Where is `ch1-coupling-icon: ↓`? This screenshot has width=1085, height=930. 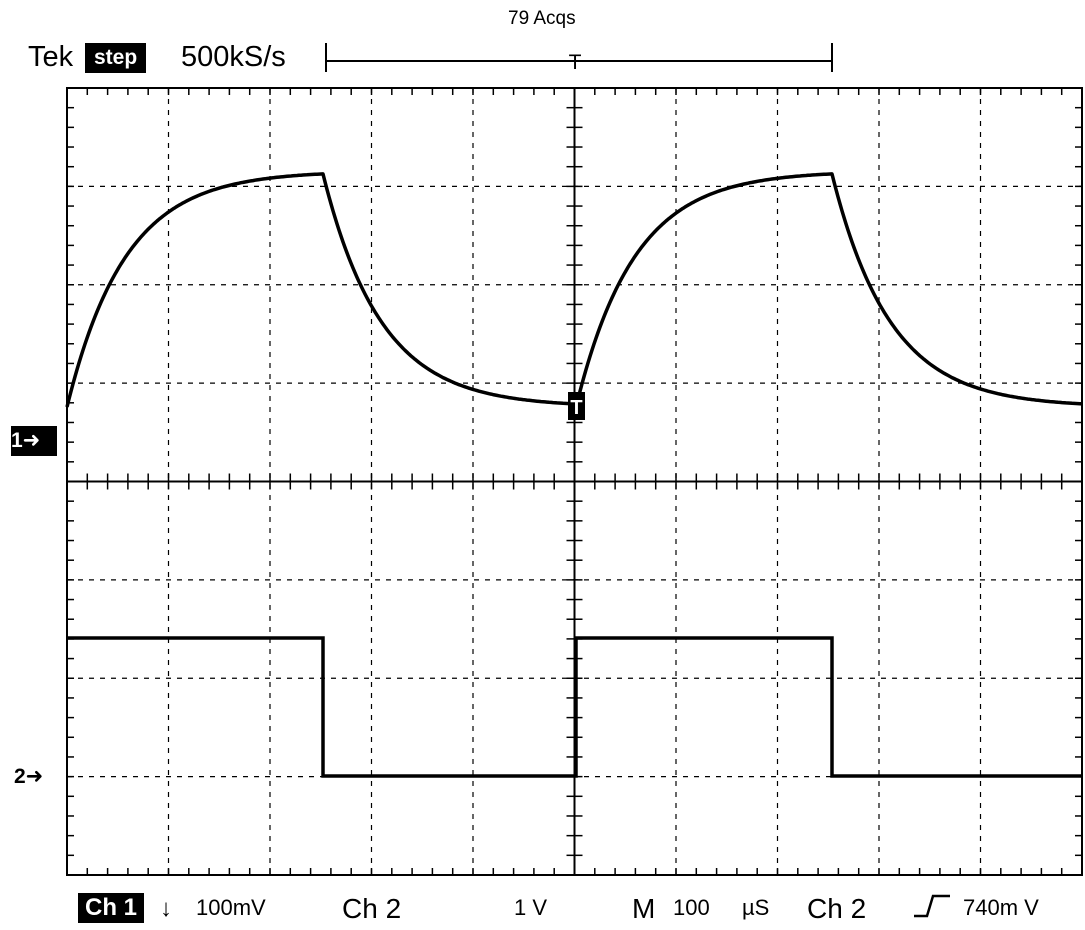 ch1-coupling-icon: ↓ is located at coordinates (166, 908).